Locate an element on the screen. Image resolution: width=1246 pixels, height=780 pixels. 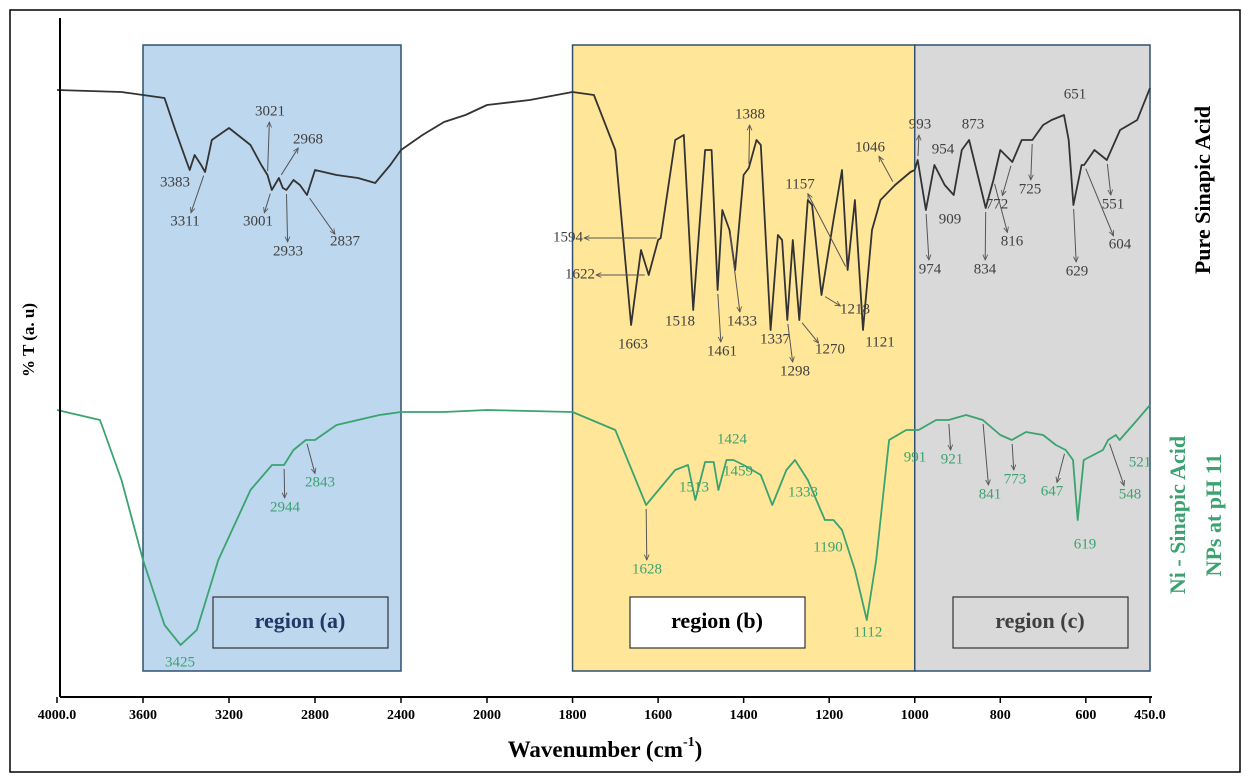
peak-label: 873 is located at coordinates (973, 124).